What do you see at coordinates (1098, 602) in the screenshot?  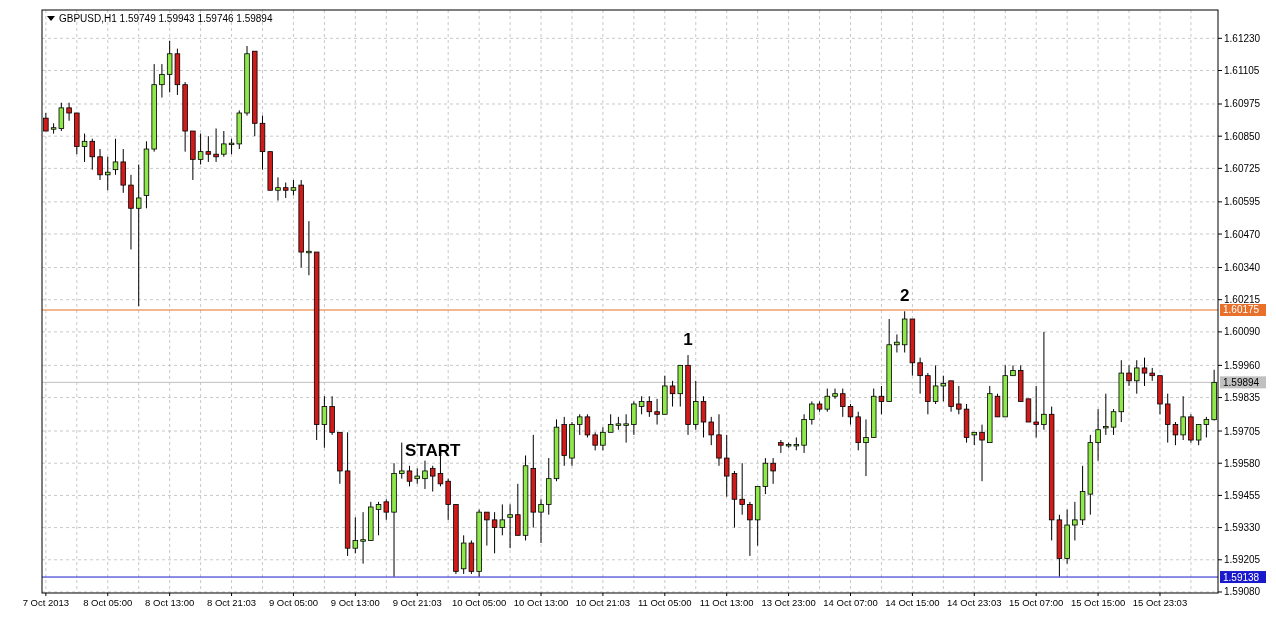 I see `x-tick-label: 15 Oct 15:00` at bounding box center [1098, 602].